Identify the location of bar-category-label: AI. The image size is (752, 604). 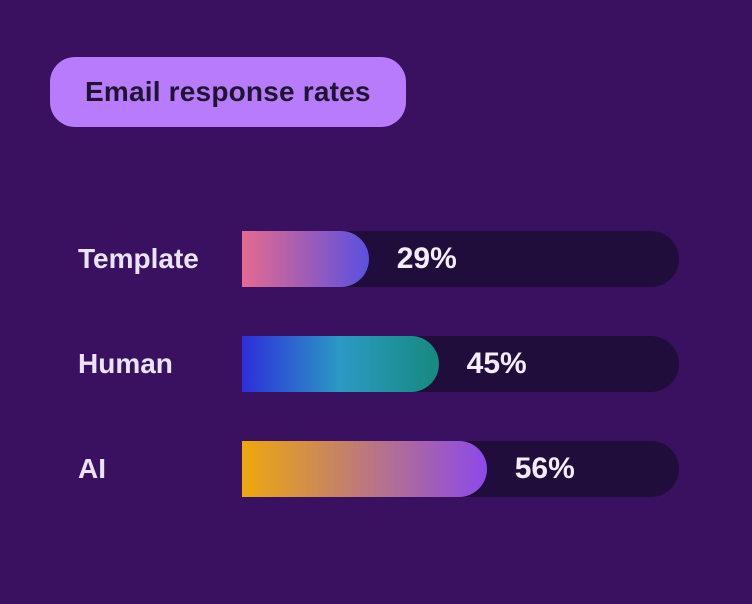
(92, 468).